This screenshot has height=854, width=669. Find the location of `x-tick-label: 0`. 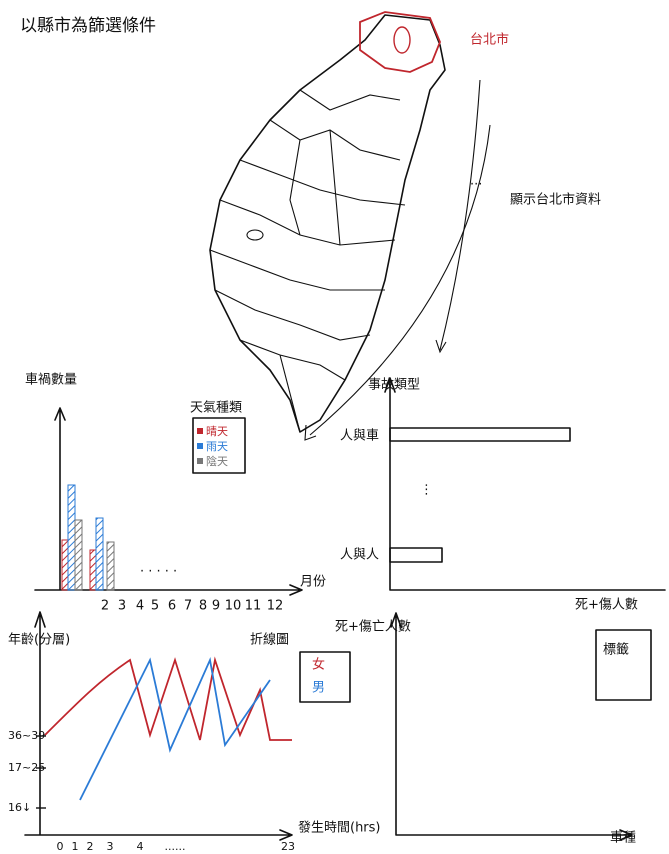

x-tick-label: 0 is located at coordinates (60, 846).